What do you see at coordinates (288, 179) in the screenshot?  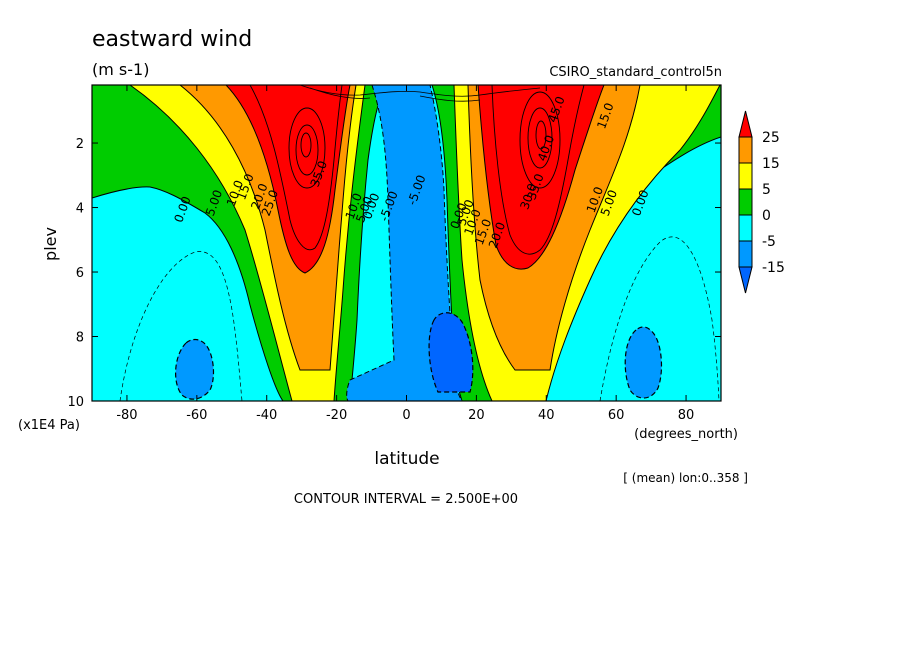 I see `field-band-25-plus-south` at bounding box center [288, 179].